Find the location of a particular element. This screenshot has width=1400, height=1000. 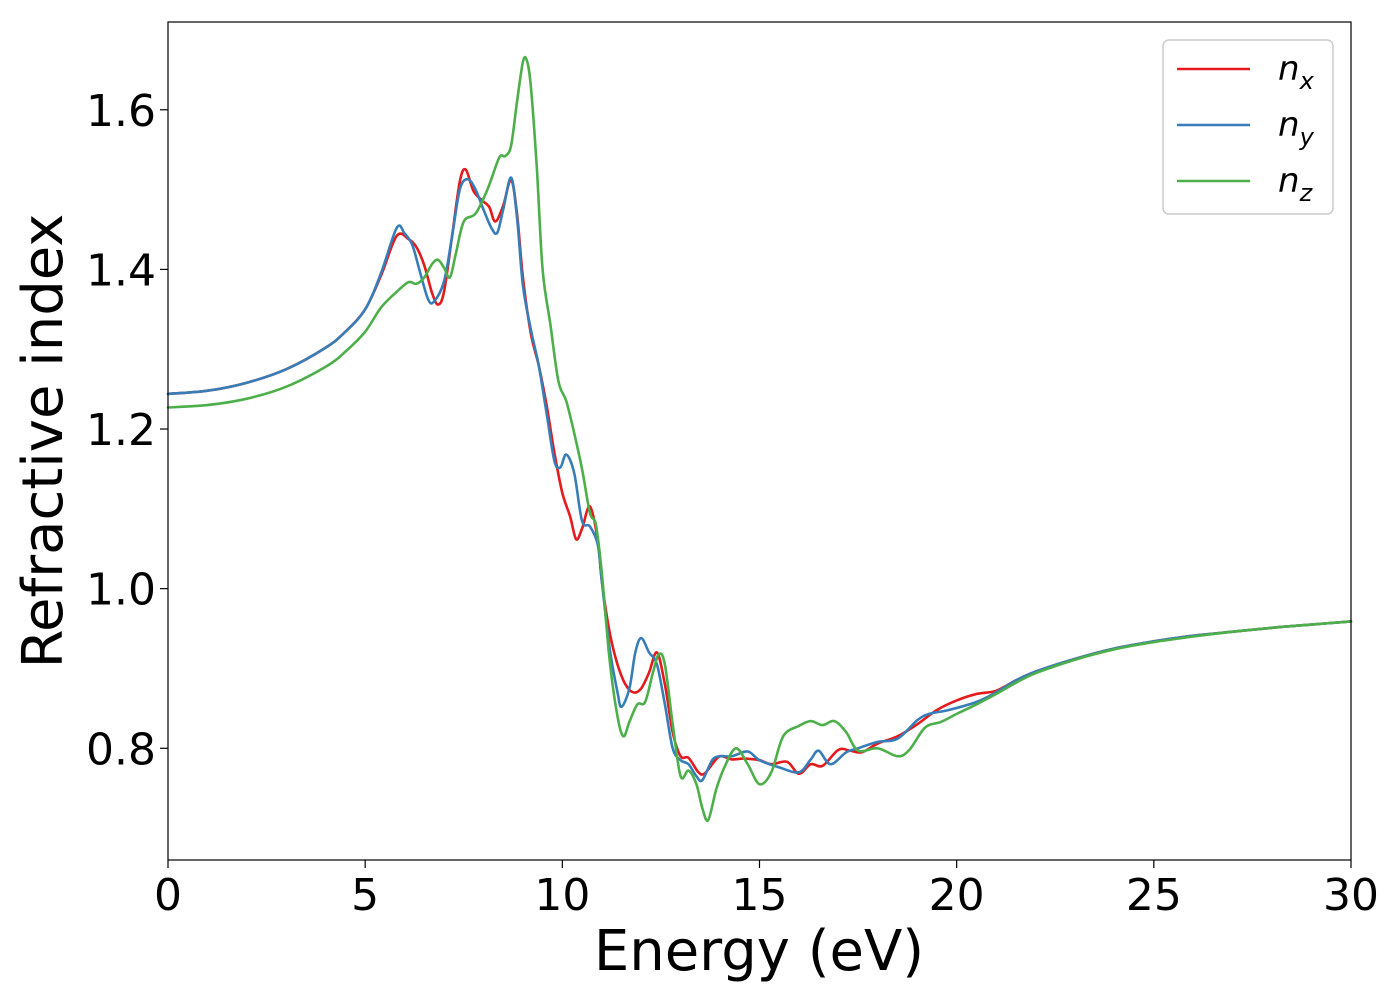

x-tick-label: 25 is located at coordinates (1154, 895).